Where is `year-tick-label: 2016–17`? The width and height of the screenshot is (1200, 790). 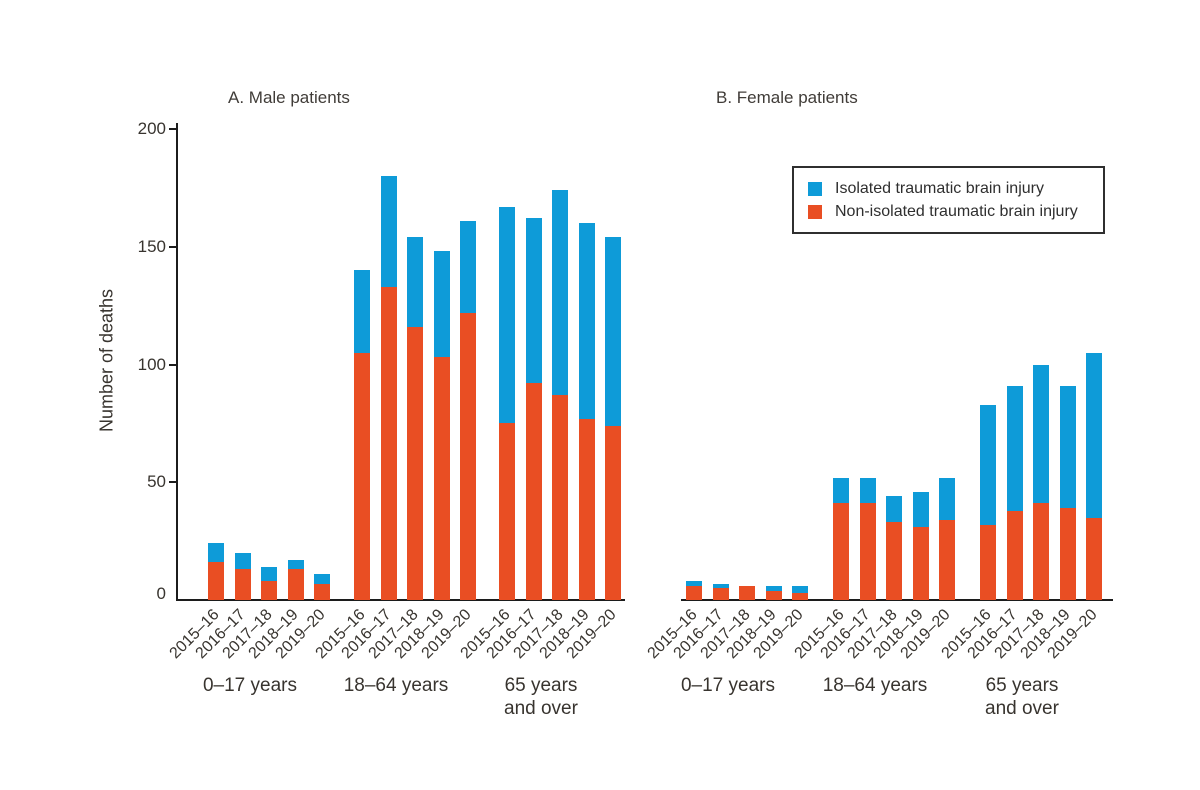
year-tick-label: 2016–17 is located at coordinates (924, 632).